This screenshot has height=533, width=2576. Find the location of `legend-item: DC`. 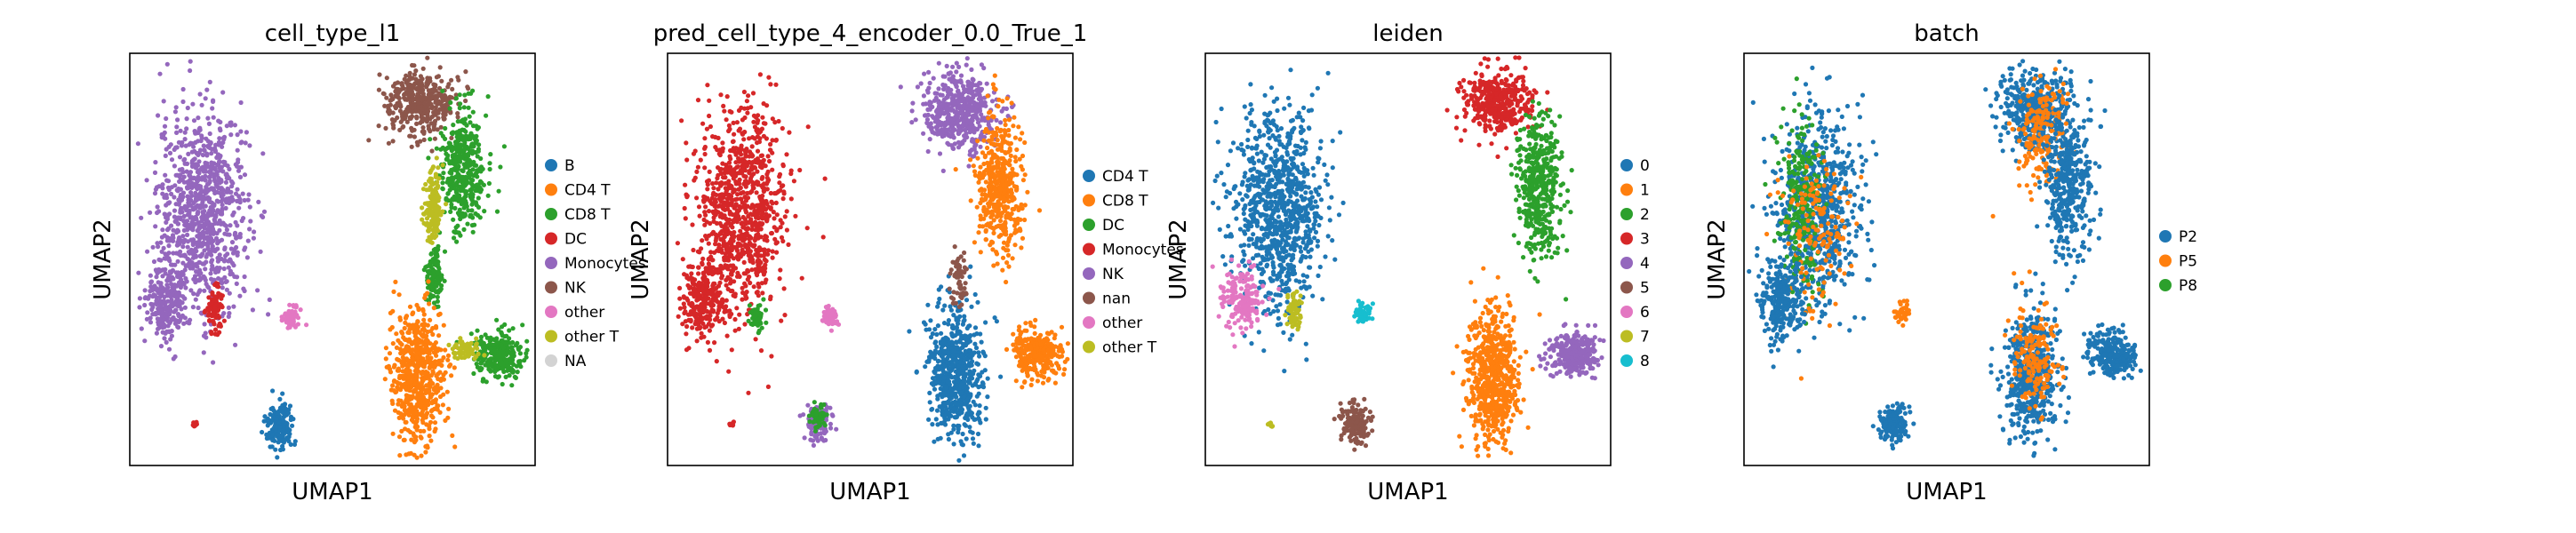

legend-item: DC is located at coordinates (566, 240).